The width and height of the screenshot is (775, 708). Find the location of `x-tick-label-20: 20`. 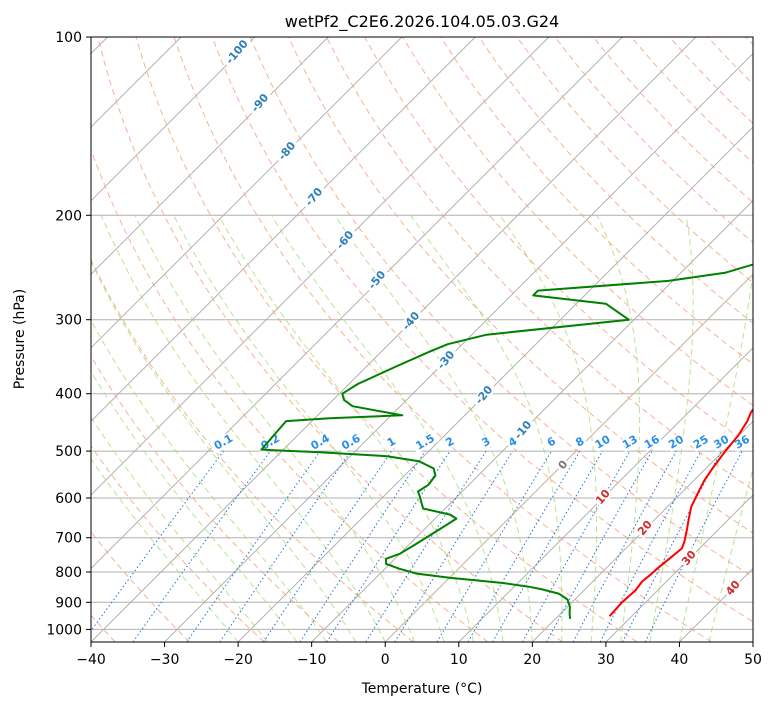

x-tick-label-20: 20 is located at coordinates (532, 660).